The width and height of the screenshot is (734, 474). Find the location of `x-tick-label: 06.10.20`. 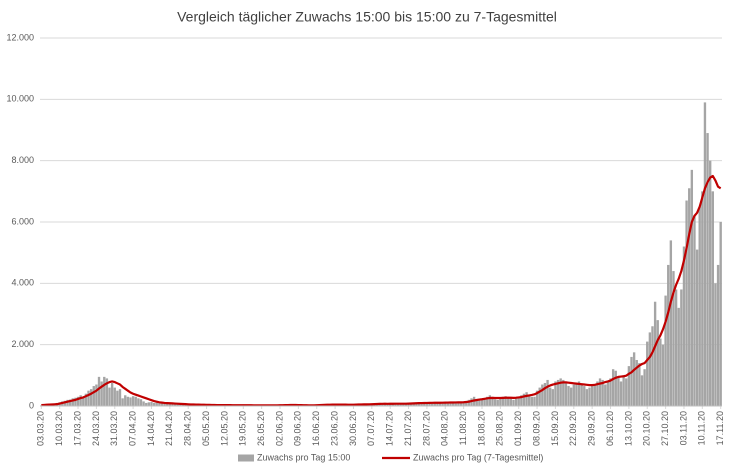

x-tick-label: 06.10.20 is located at coordinates (610, 428).